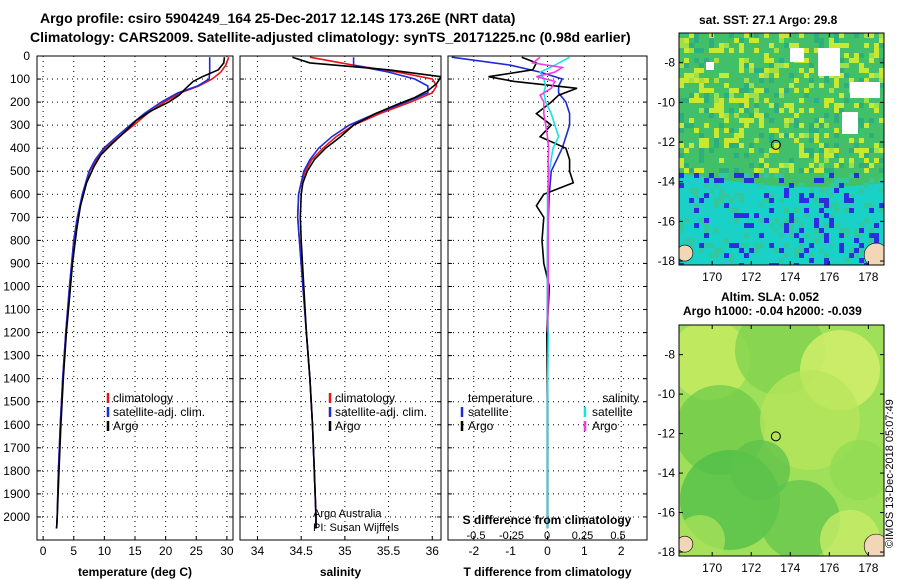  Describe the element at coordinates (770, 297) in the screenshot. I see `sla-map-title: Altim. SLA: 0.052` at that location.